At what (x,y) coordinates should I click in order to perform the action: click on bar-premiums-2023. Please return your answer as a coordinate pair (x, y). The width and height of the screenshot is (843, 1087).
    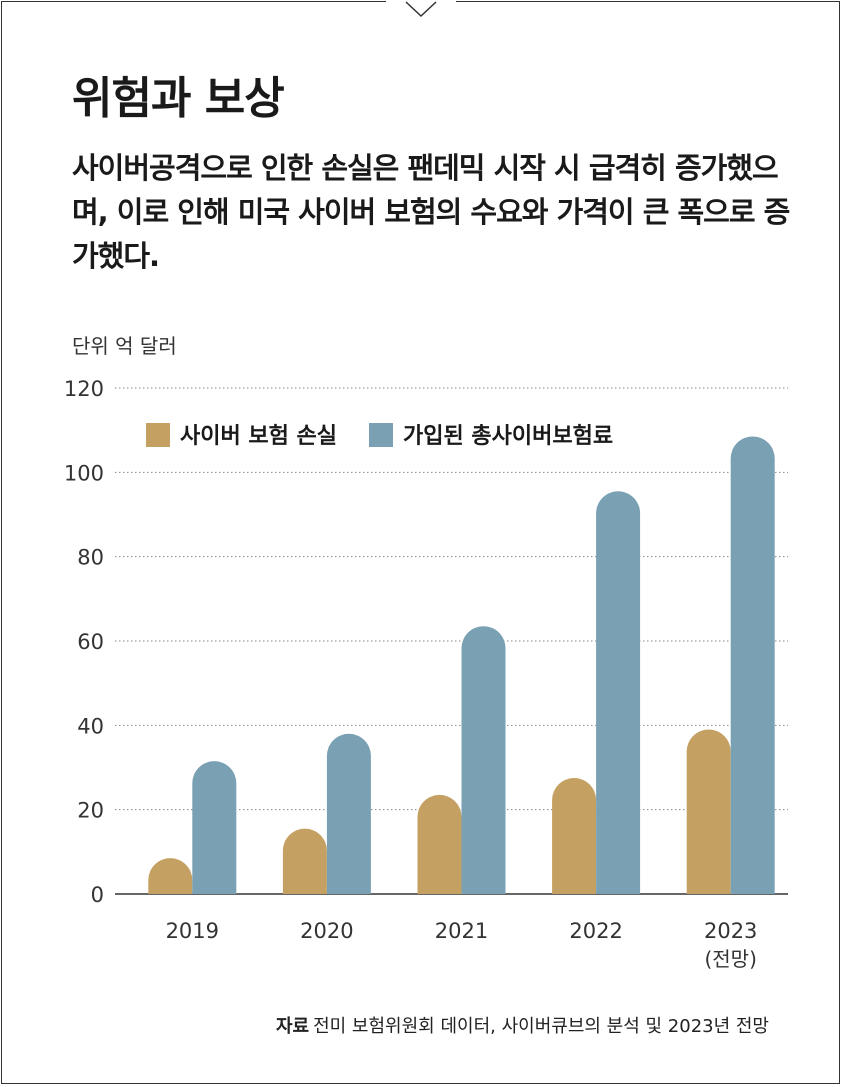
    Looking at the image, I should click on (752, 665).